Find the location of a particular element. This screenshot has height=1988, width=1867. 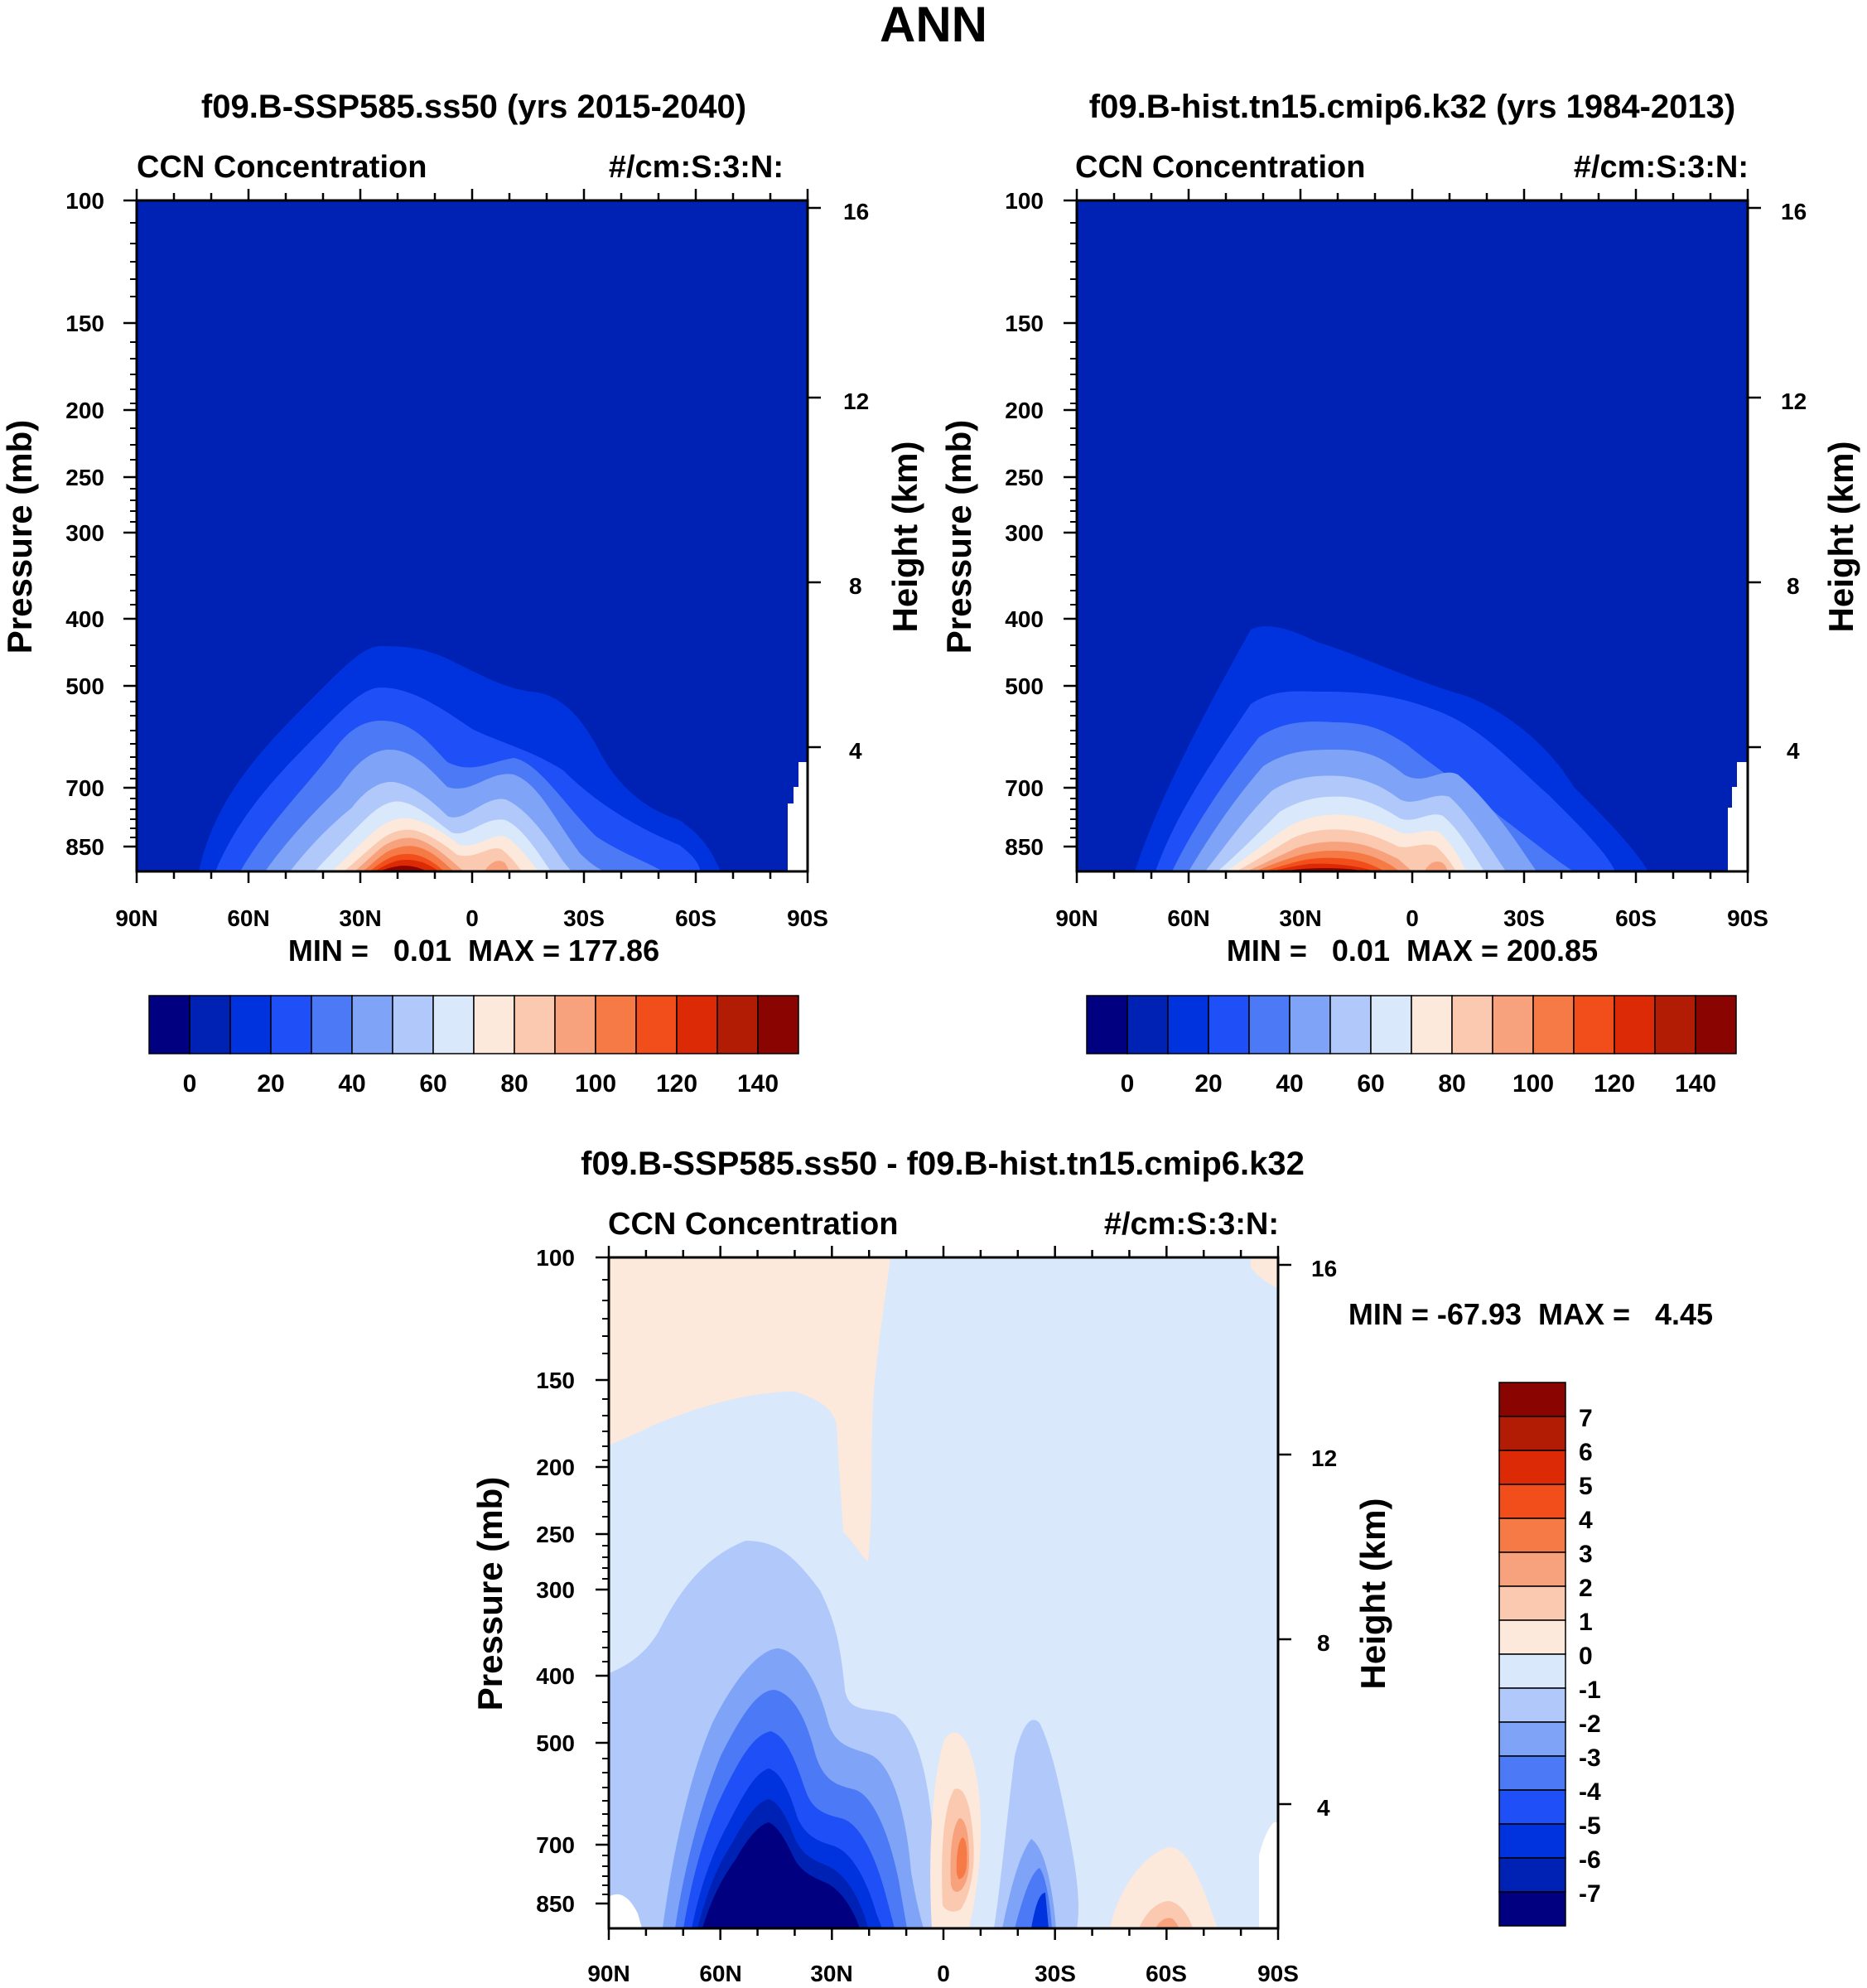

panel-left-cb-label-60: 60 is located at coordinates (432, 1084).